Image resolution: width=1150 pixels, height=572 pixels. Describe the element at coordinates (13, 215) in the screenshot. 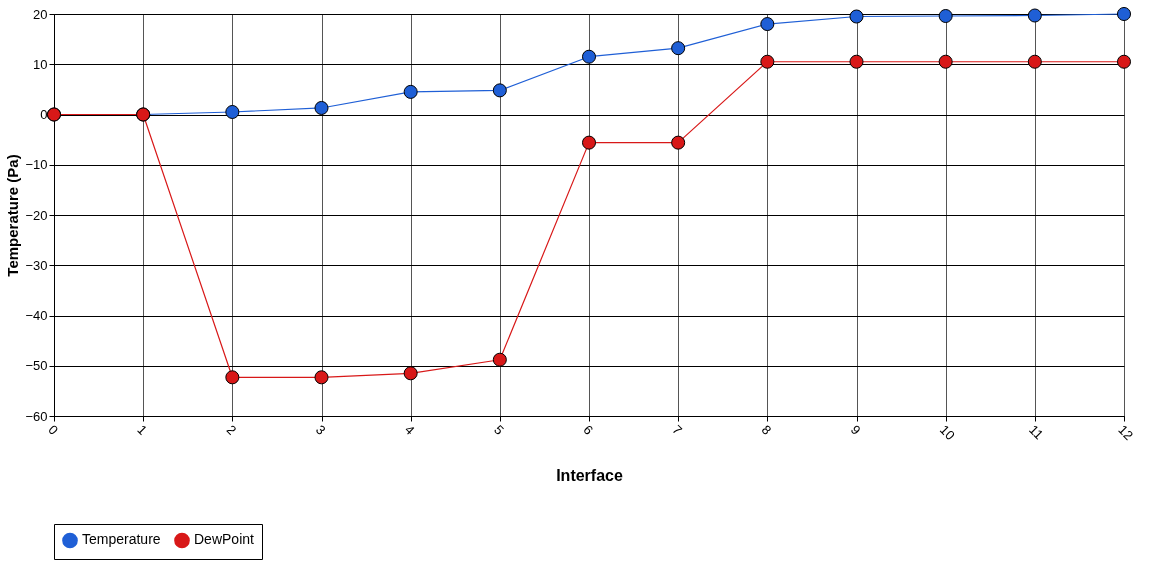

I see `y-axis-title: Temperature (Pa)` at that location.